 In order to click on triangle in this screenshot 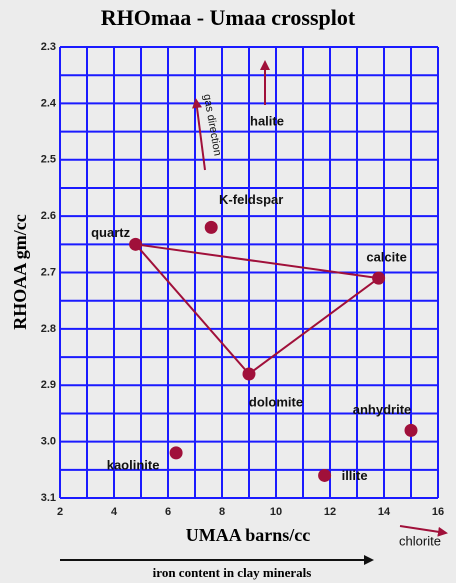, I will do `click(257, 309)`.